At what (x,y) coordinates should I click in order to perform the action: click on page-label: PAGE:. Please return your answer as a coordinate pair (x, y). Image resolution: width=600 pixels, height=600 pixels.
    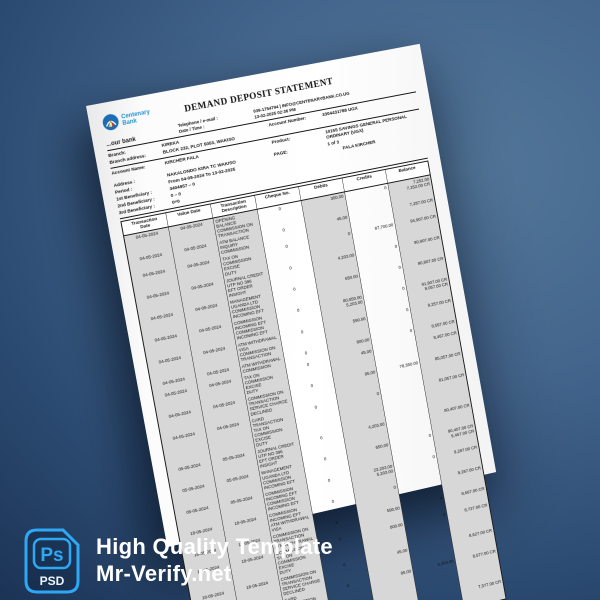
    Looking at the image, I should click on (281, 153).